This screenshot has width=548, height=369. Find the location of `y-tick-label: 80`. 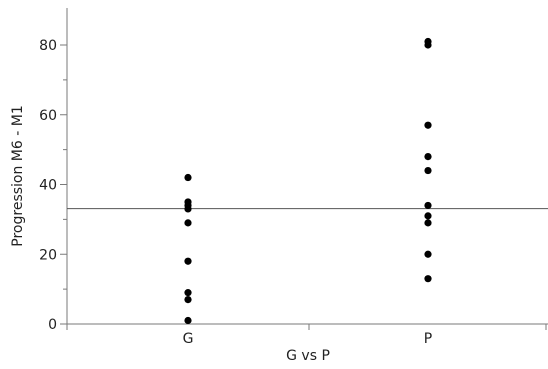

y-tick-label: 80 is located at coordinates (48, 46).